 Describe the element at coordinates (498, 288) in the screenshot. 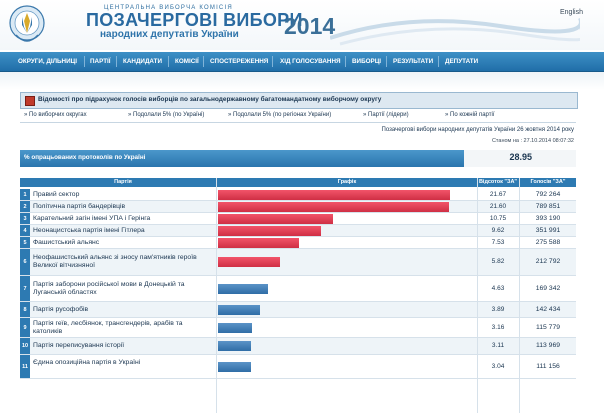

I see `vote-percent: 4.63` at that location.